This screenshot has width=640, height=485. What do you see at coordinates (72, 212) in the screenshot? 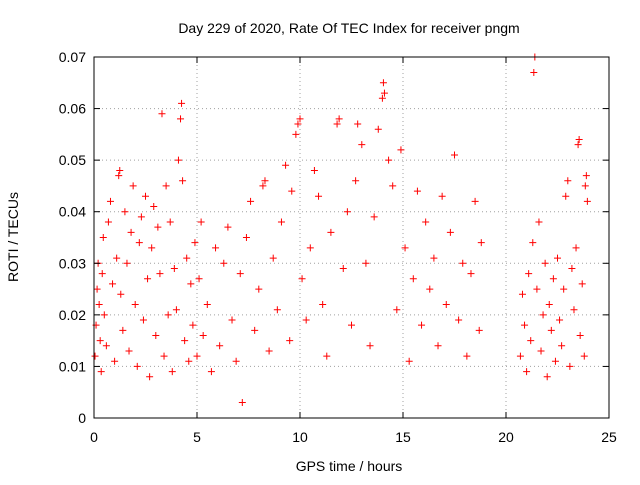
I see `y-tick-label: 0.04` at bounding box center [72, 212].